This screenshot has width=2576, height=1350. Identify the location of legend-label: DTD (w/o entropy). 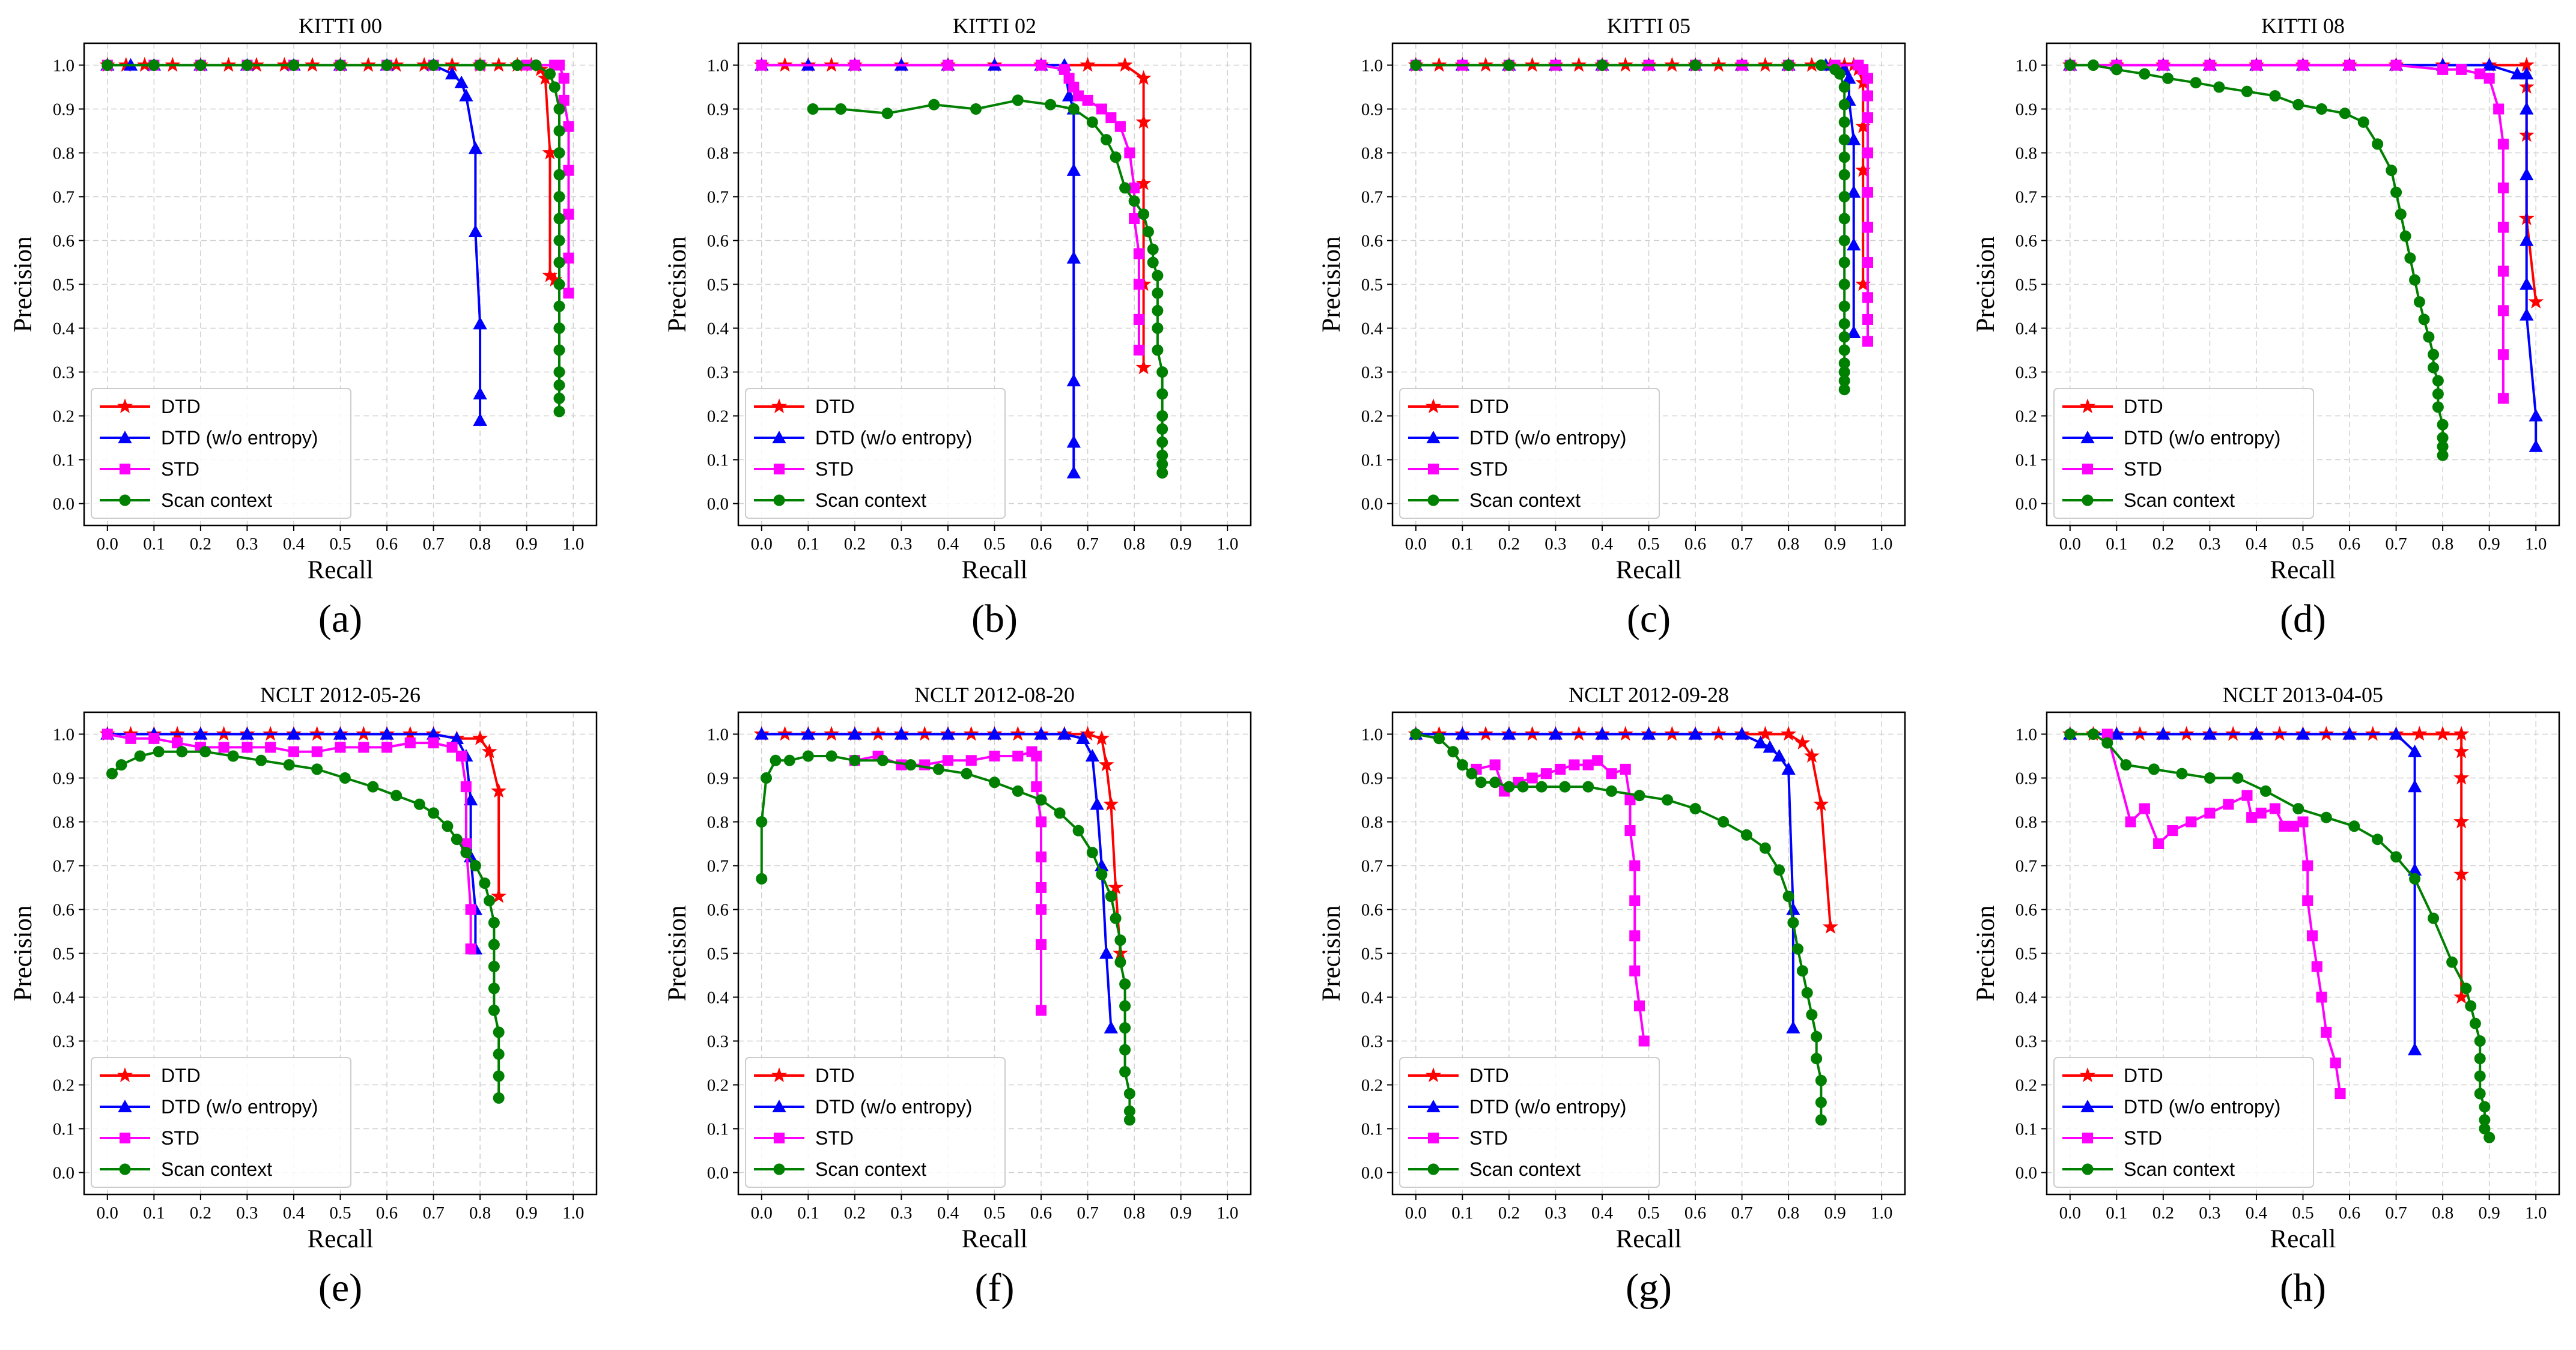
(2202, 438).